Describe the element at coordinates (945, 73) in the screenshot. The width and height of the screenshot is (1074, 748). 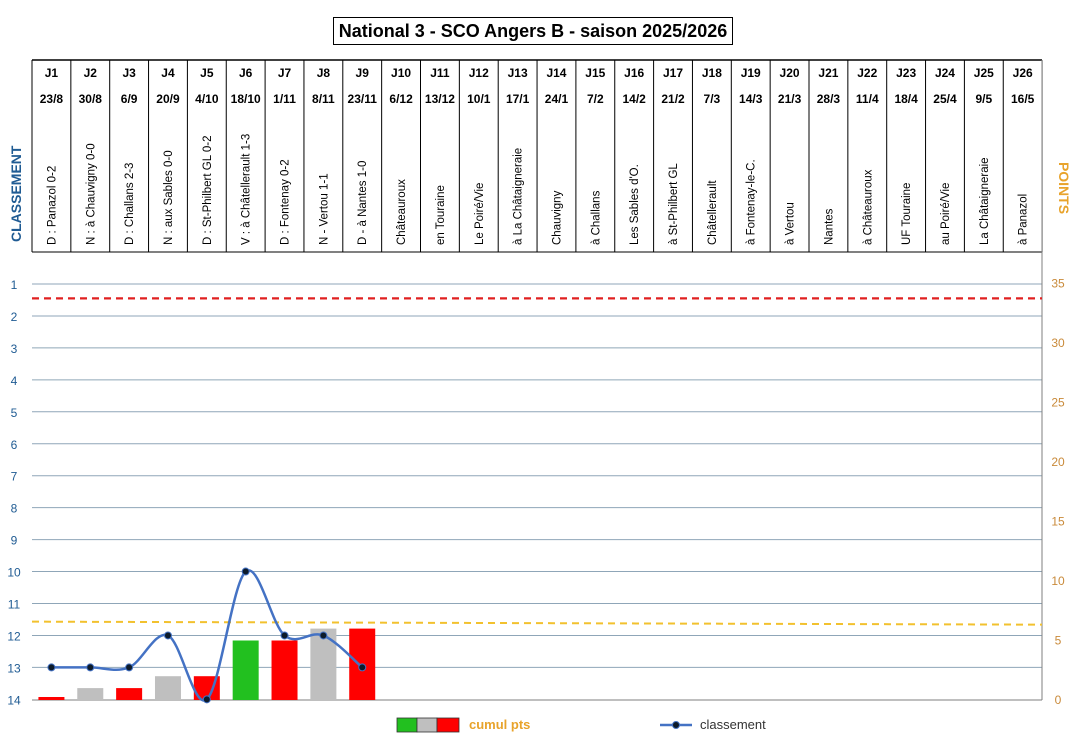
I see `matchday-label: J24` at that location.